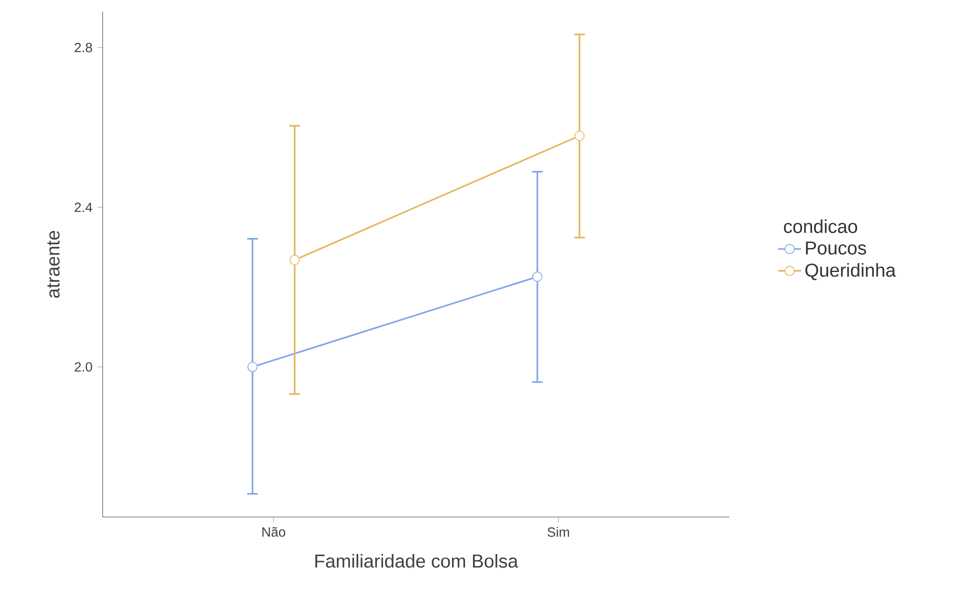 Image resolution: width=970 pixels, height=603 pixels. I want to click on x-axis-title: Familiaridade com Bolsa, so click(416, 561).